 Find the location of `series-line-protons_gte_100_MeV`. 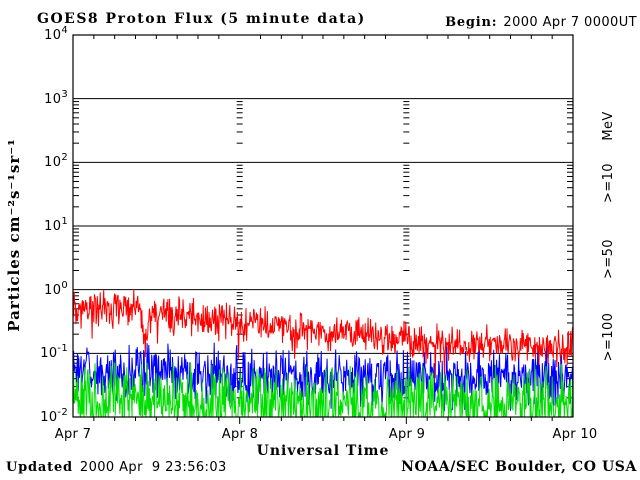

series-line-protons_gte_100_MeV is located at coordinates (323, 389).